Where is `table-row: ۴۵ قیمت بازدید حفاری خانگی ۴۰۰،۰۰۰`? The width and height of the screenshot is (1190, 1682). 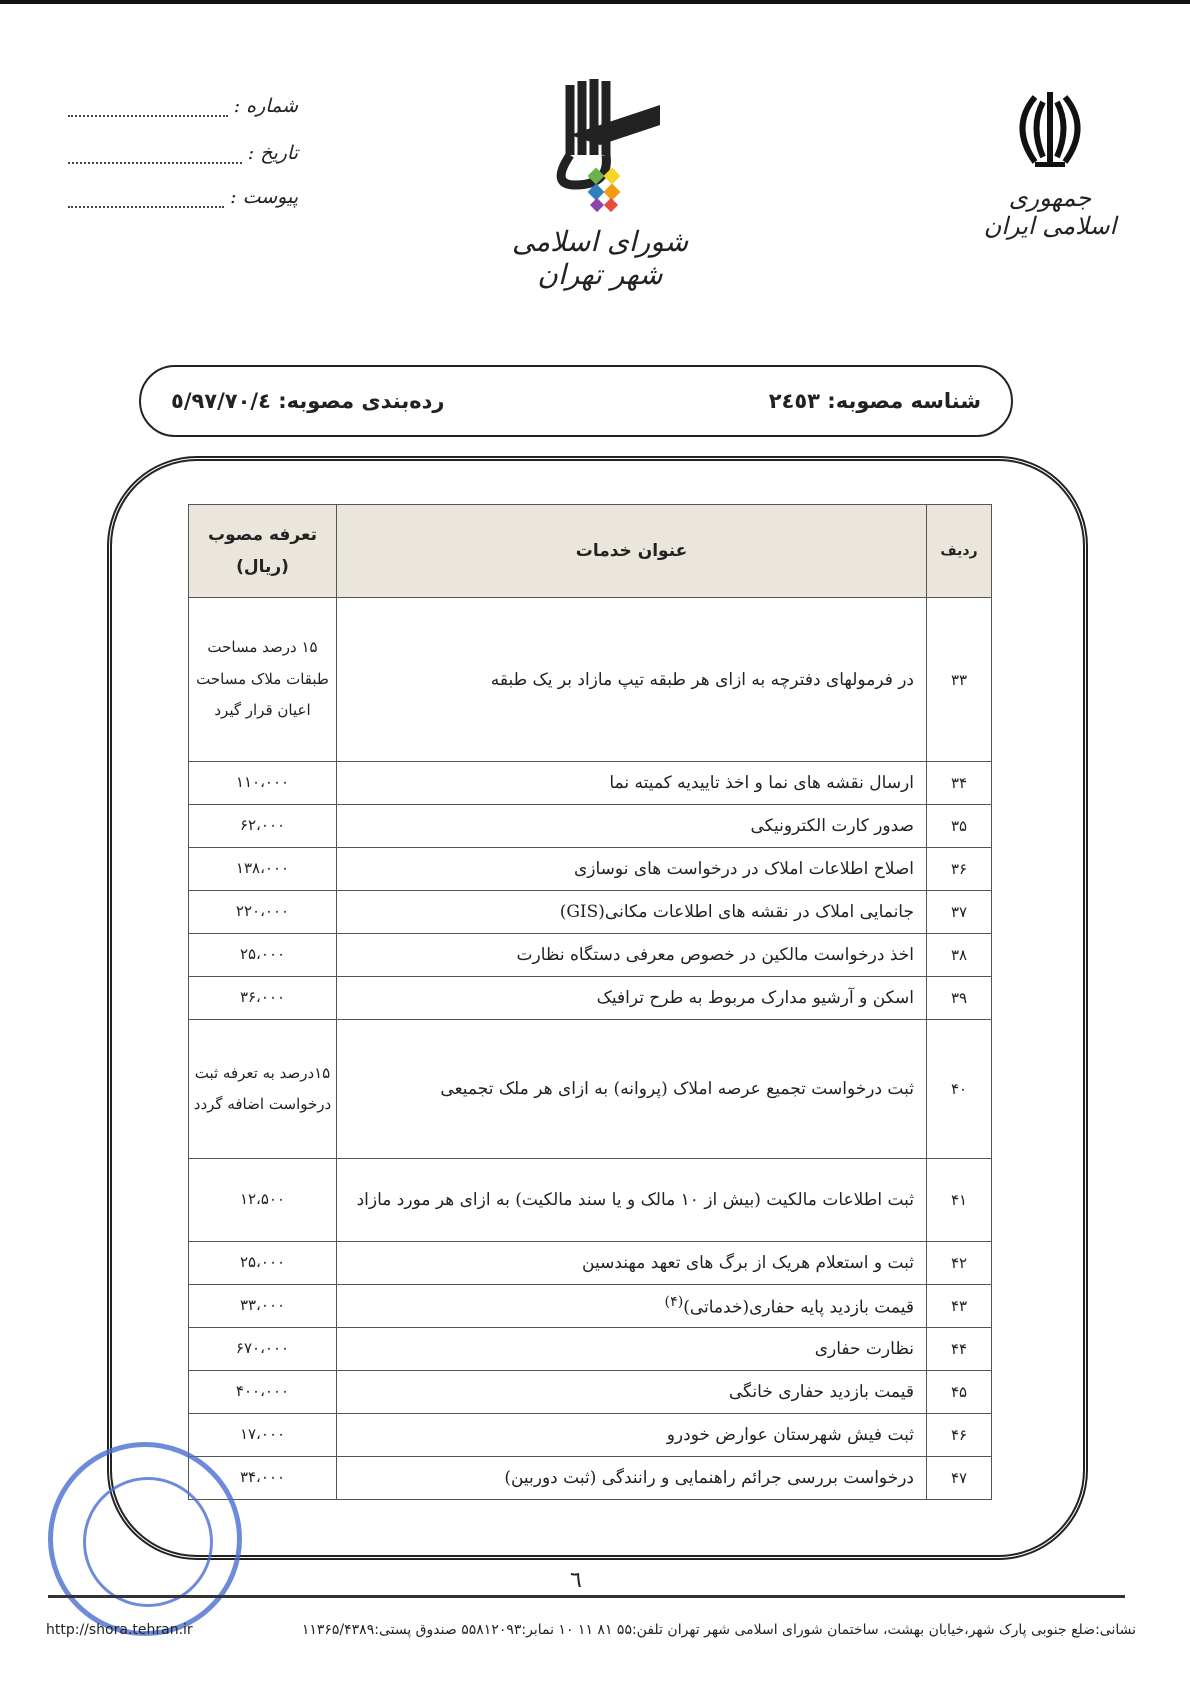
table-row: ۴۵ قیمت بازدید حفاری خانگی ۴۰۰،۰۰۰ is located at coordinates (590, 1392).